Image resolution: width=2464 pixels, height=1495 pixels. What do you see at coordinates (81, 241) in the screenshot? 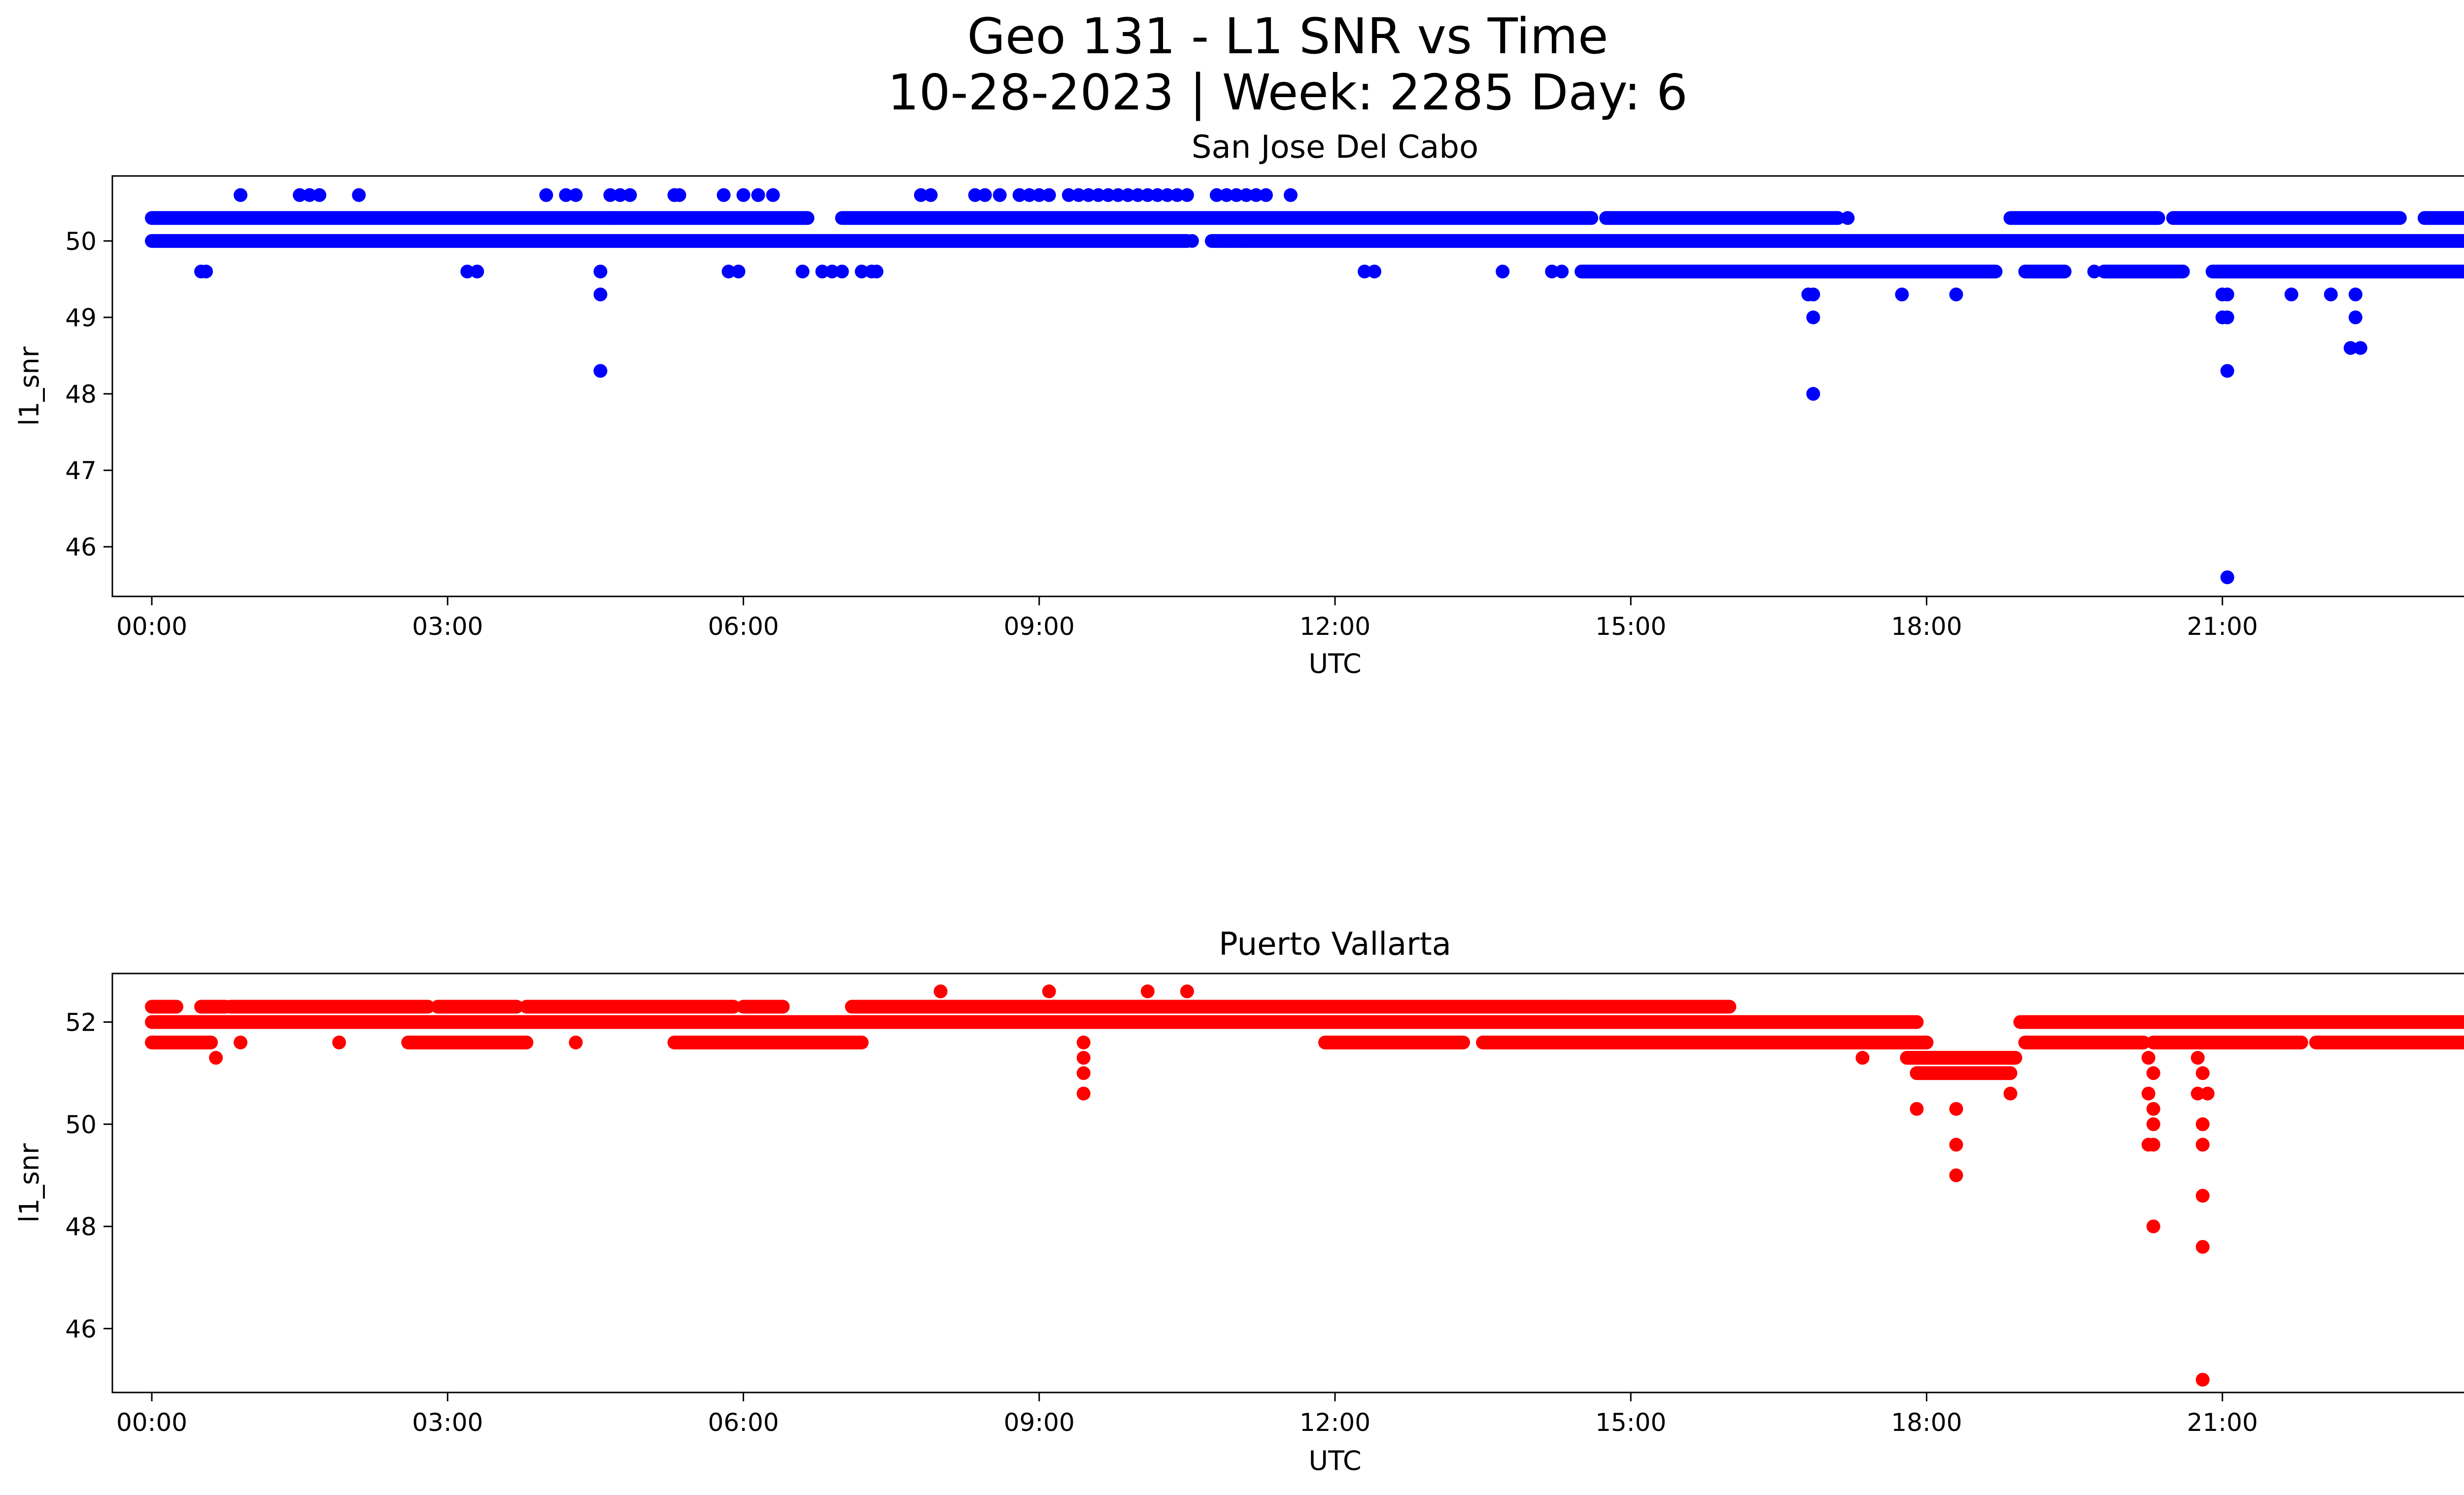
I see `y-tick-label: 50` at bounding box center [81, 241].